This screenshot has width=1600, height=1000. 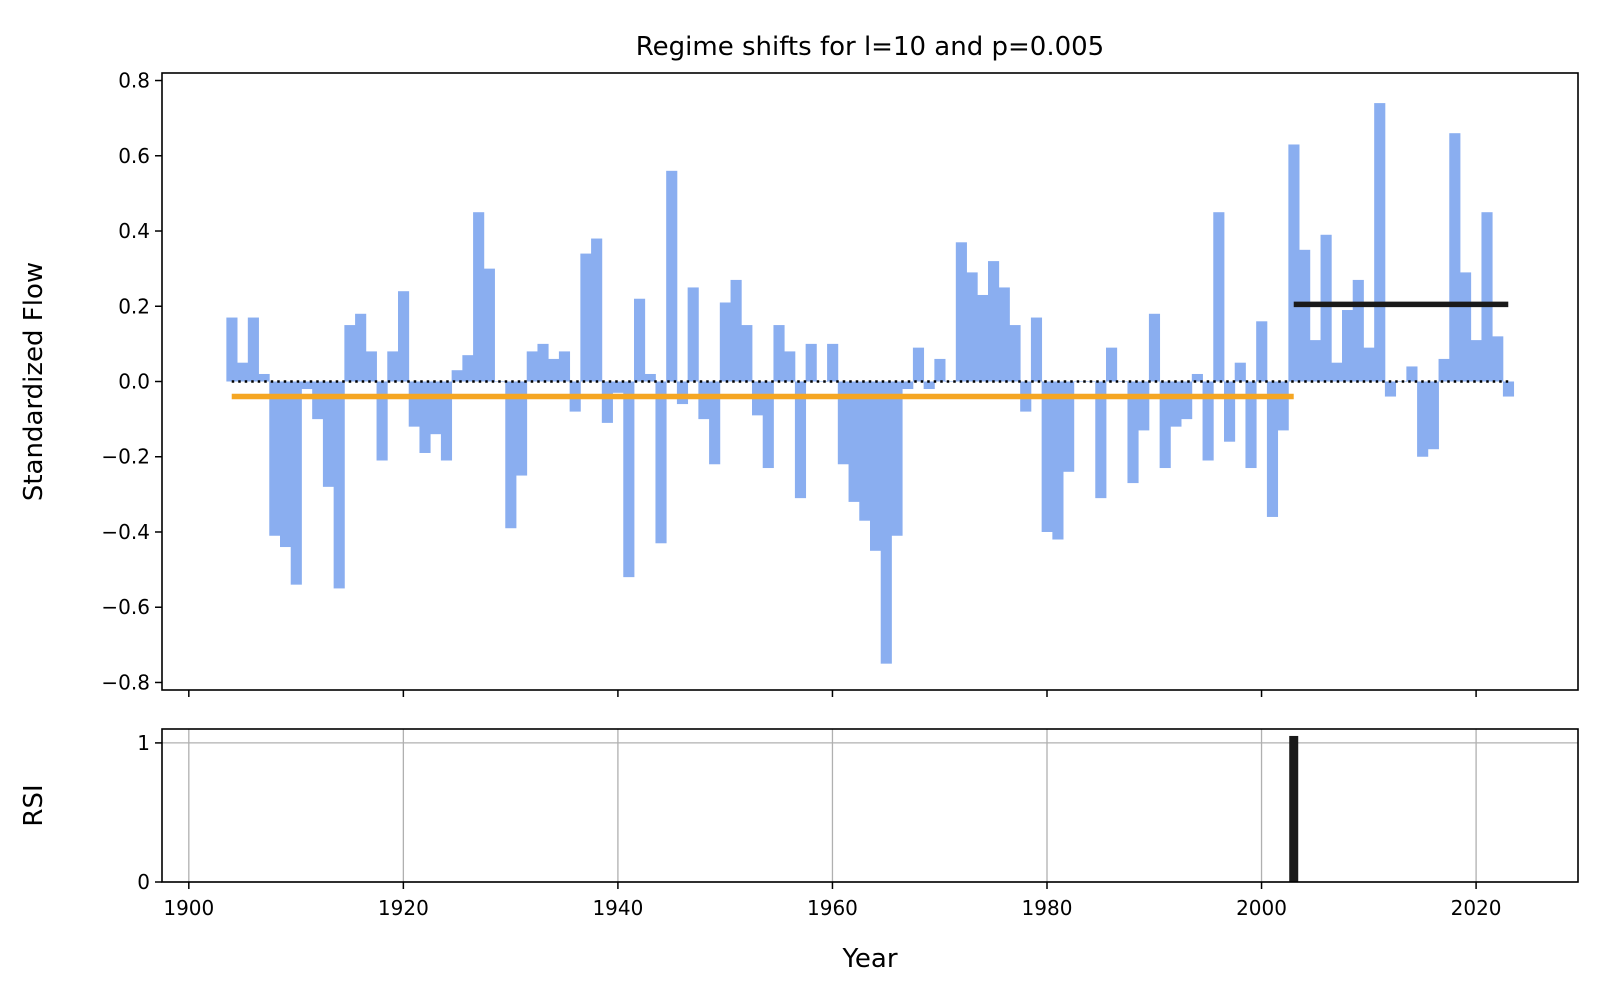 What do you see at coordinates (870, 806) in the screenshot?
I see `rsi-gridlines` at bounding box center [870, 806].